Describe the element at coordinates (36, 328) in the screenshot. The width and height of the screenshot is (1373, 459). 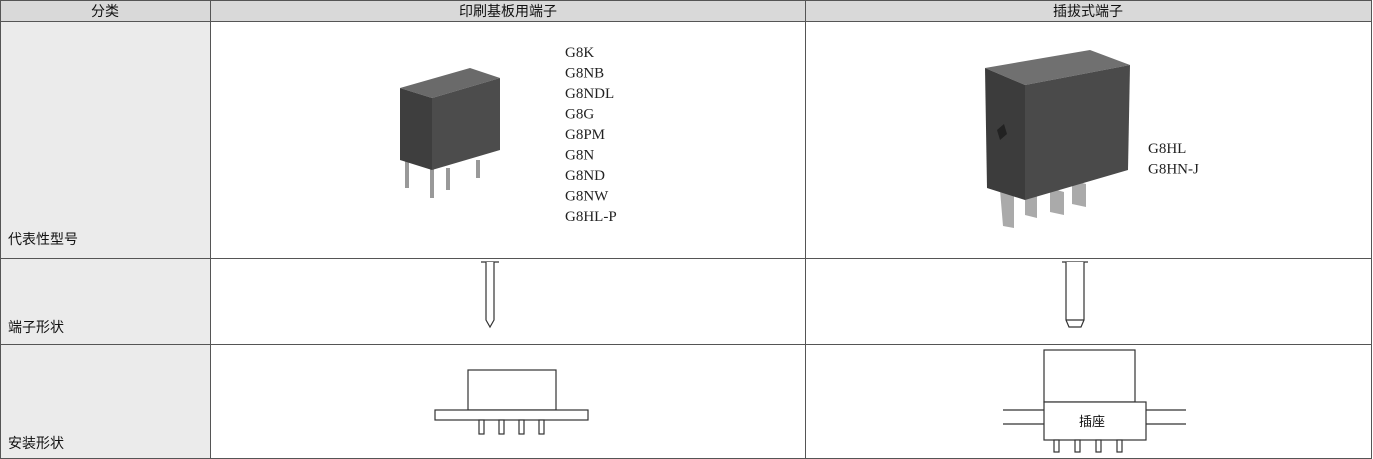
I see `row-label: 端子形状` at that location.